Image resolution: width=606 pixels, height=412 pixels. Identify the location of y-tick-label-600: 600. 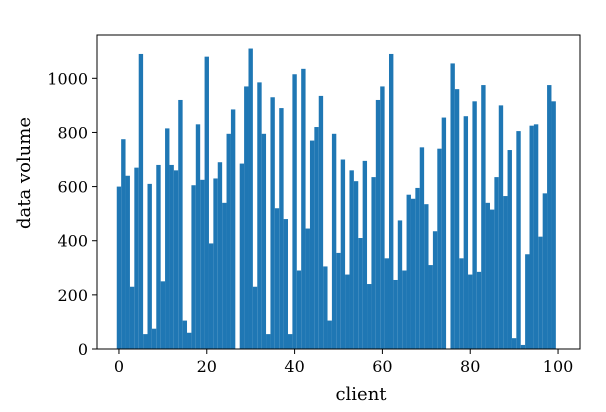
(72, 187).